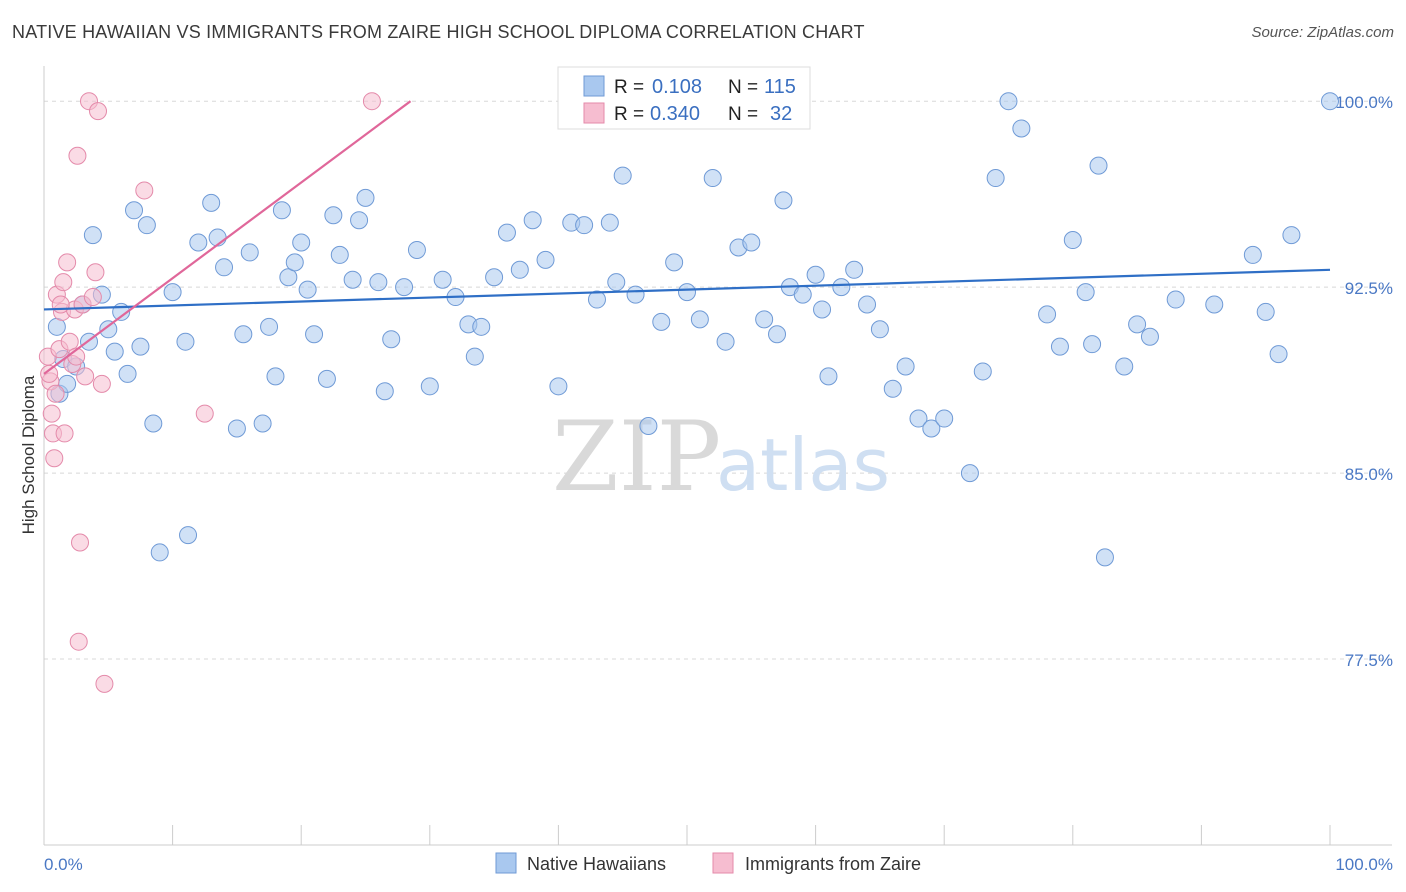 The height and width of the screenshot is (892, 1406). Describe the element at coordinates (718, 864) in the screenshot. I see `x-tick-labels: 0.0% 100.0%` at that location.